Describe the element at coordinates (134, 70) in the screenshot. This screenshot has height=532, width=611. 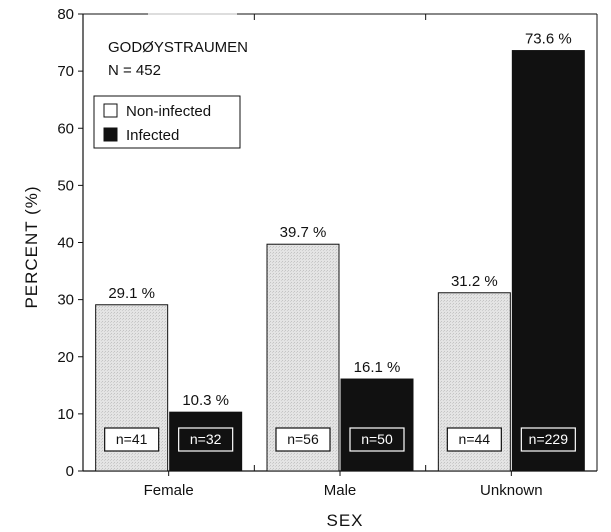
I see `annotation-line-2: N = 452` at that location.